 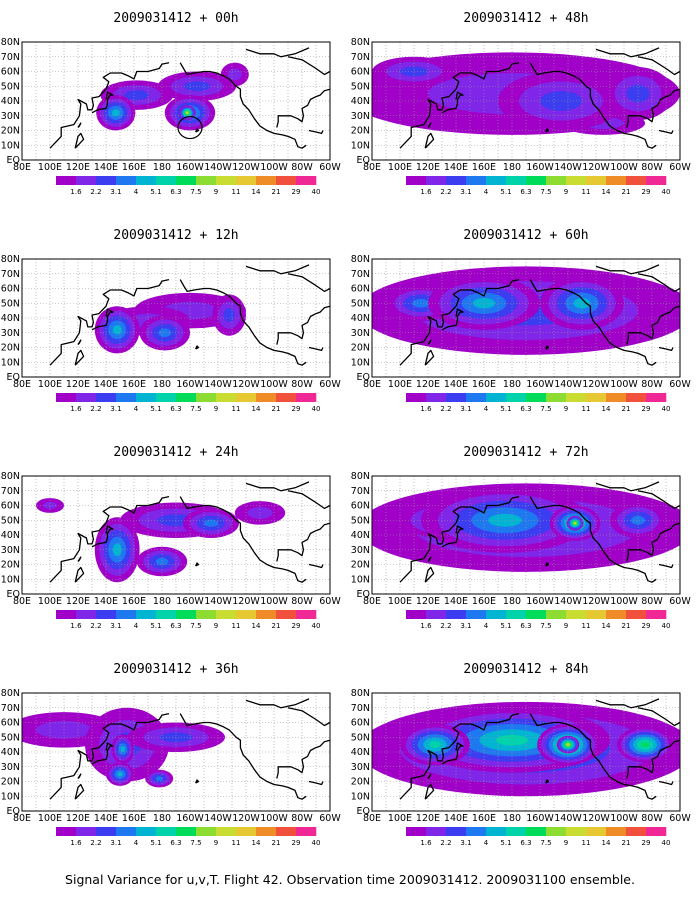 I want to click on lat-tick-label: EQ, so click(x=363, y=377).